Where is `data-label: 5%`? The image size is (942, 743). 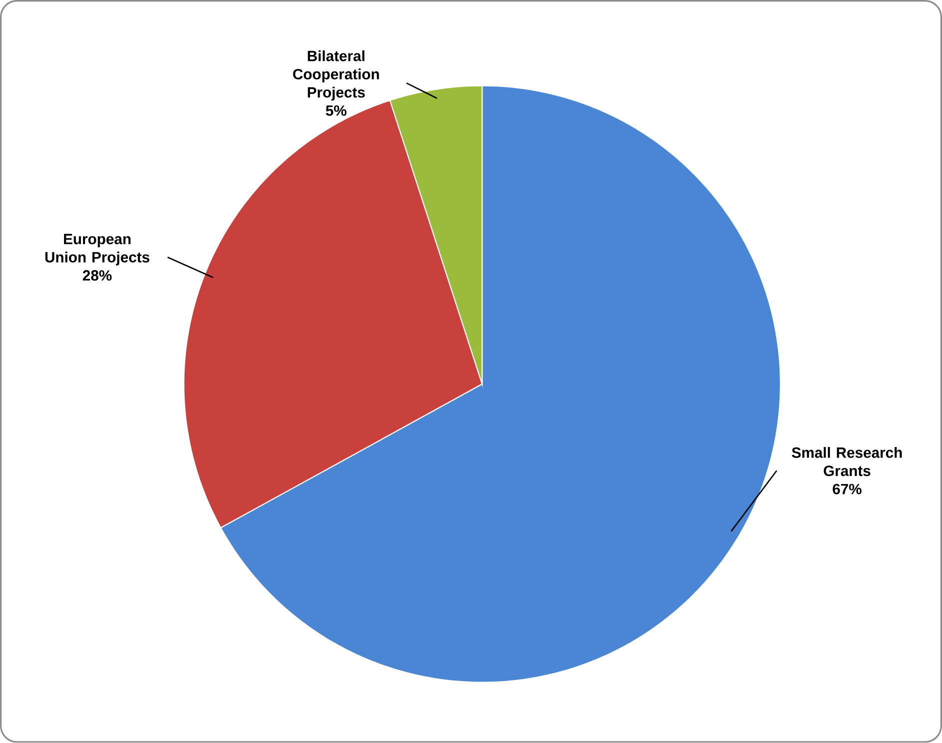
data-label: 5% is located at coordinates (336, 110).